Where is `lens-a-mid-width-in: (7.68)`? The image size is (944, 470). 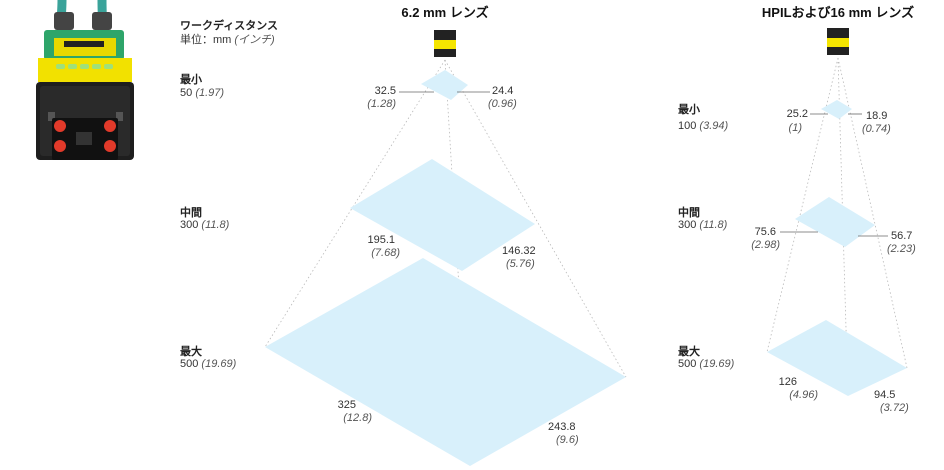
lens-a-mid-width-in: (7.68) is located at coordinates (385, 253).